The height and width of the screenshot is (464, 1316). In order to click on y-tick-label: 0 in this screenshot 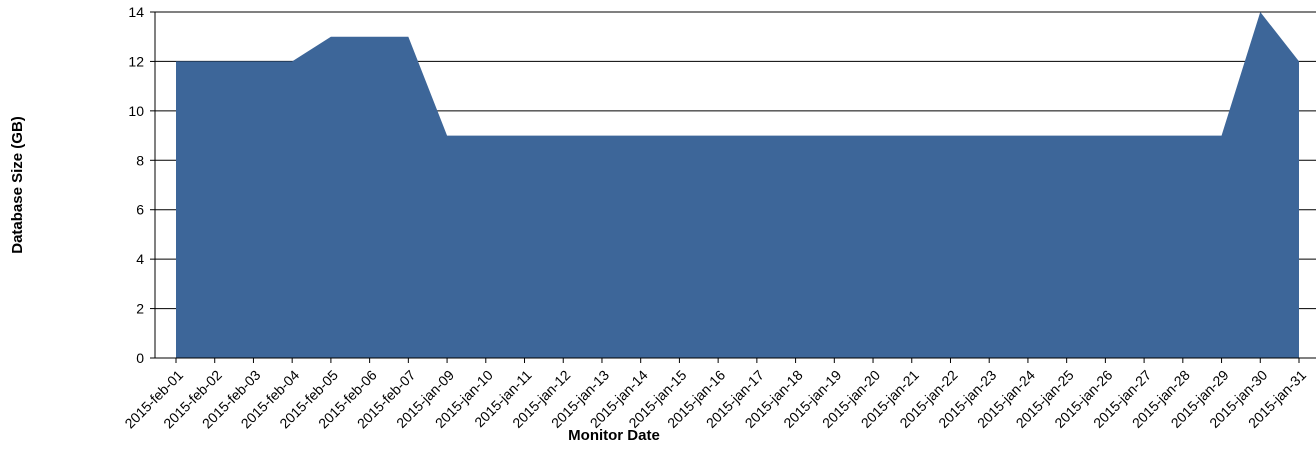, I will do `click(140, 358)`.